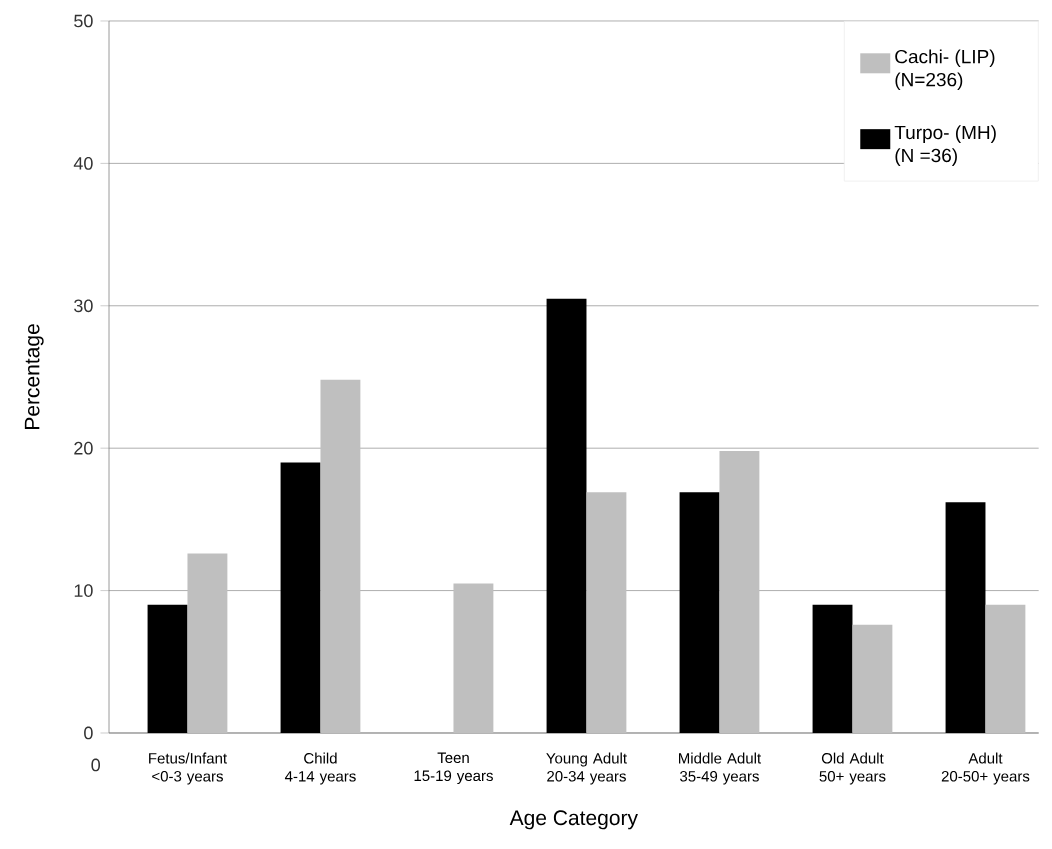 Image resolution: width=1052 pixels, height=849 pixels. I want to click on x-tick-label: Old Adult 50+ years, so click(852, 768).